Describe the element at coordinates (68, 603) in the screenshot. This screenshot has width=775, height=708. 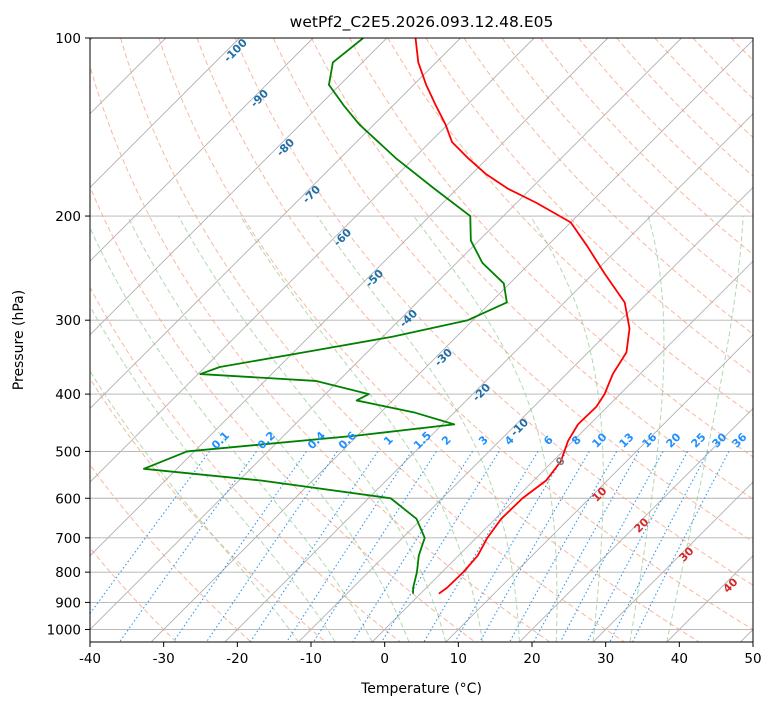
I see `y-tick-label: 900` at that location.